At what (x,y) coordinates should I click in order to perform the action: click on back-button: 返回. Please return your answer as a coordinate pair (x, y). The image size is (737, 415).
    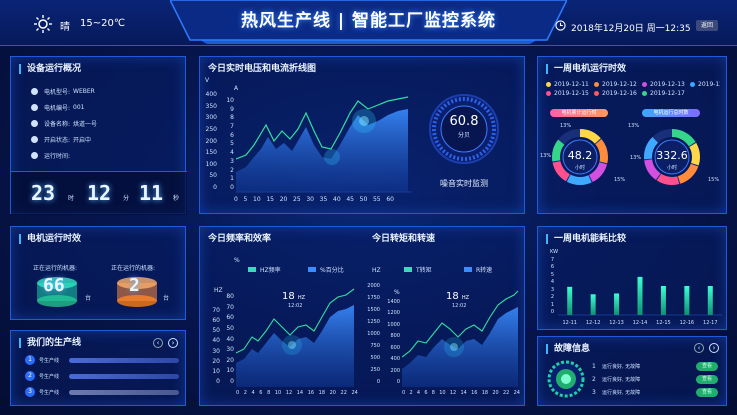
    Looking at the image, I should click on (707, 25).